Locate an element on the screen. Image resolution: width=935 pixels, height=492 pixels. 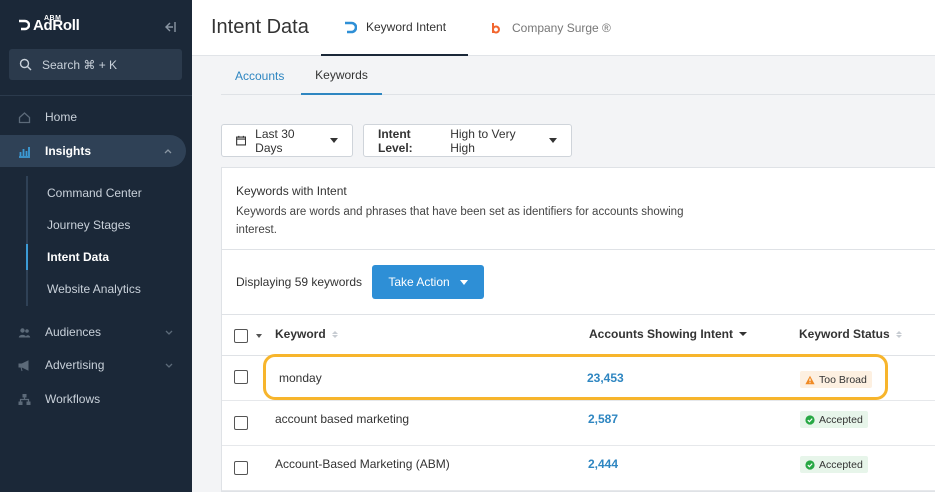
sidebar-item-label: Insights is located at coordinates (68, 151).